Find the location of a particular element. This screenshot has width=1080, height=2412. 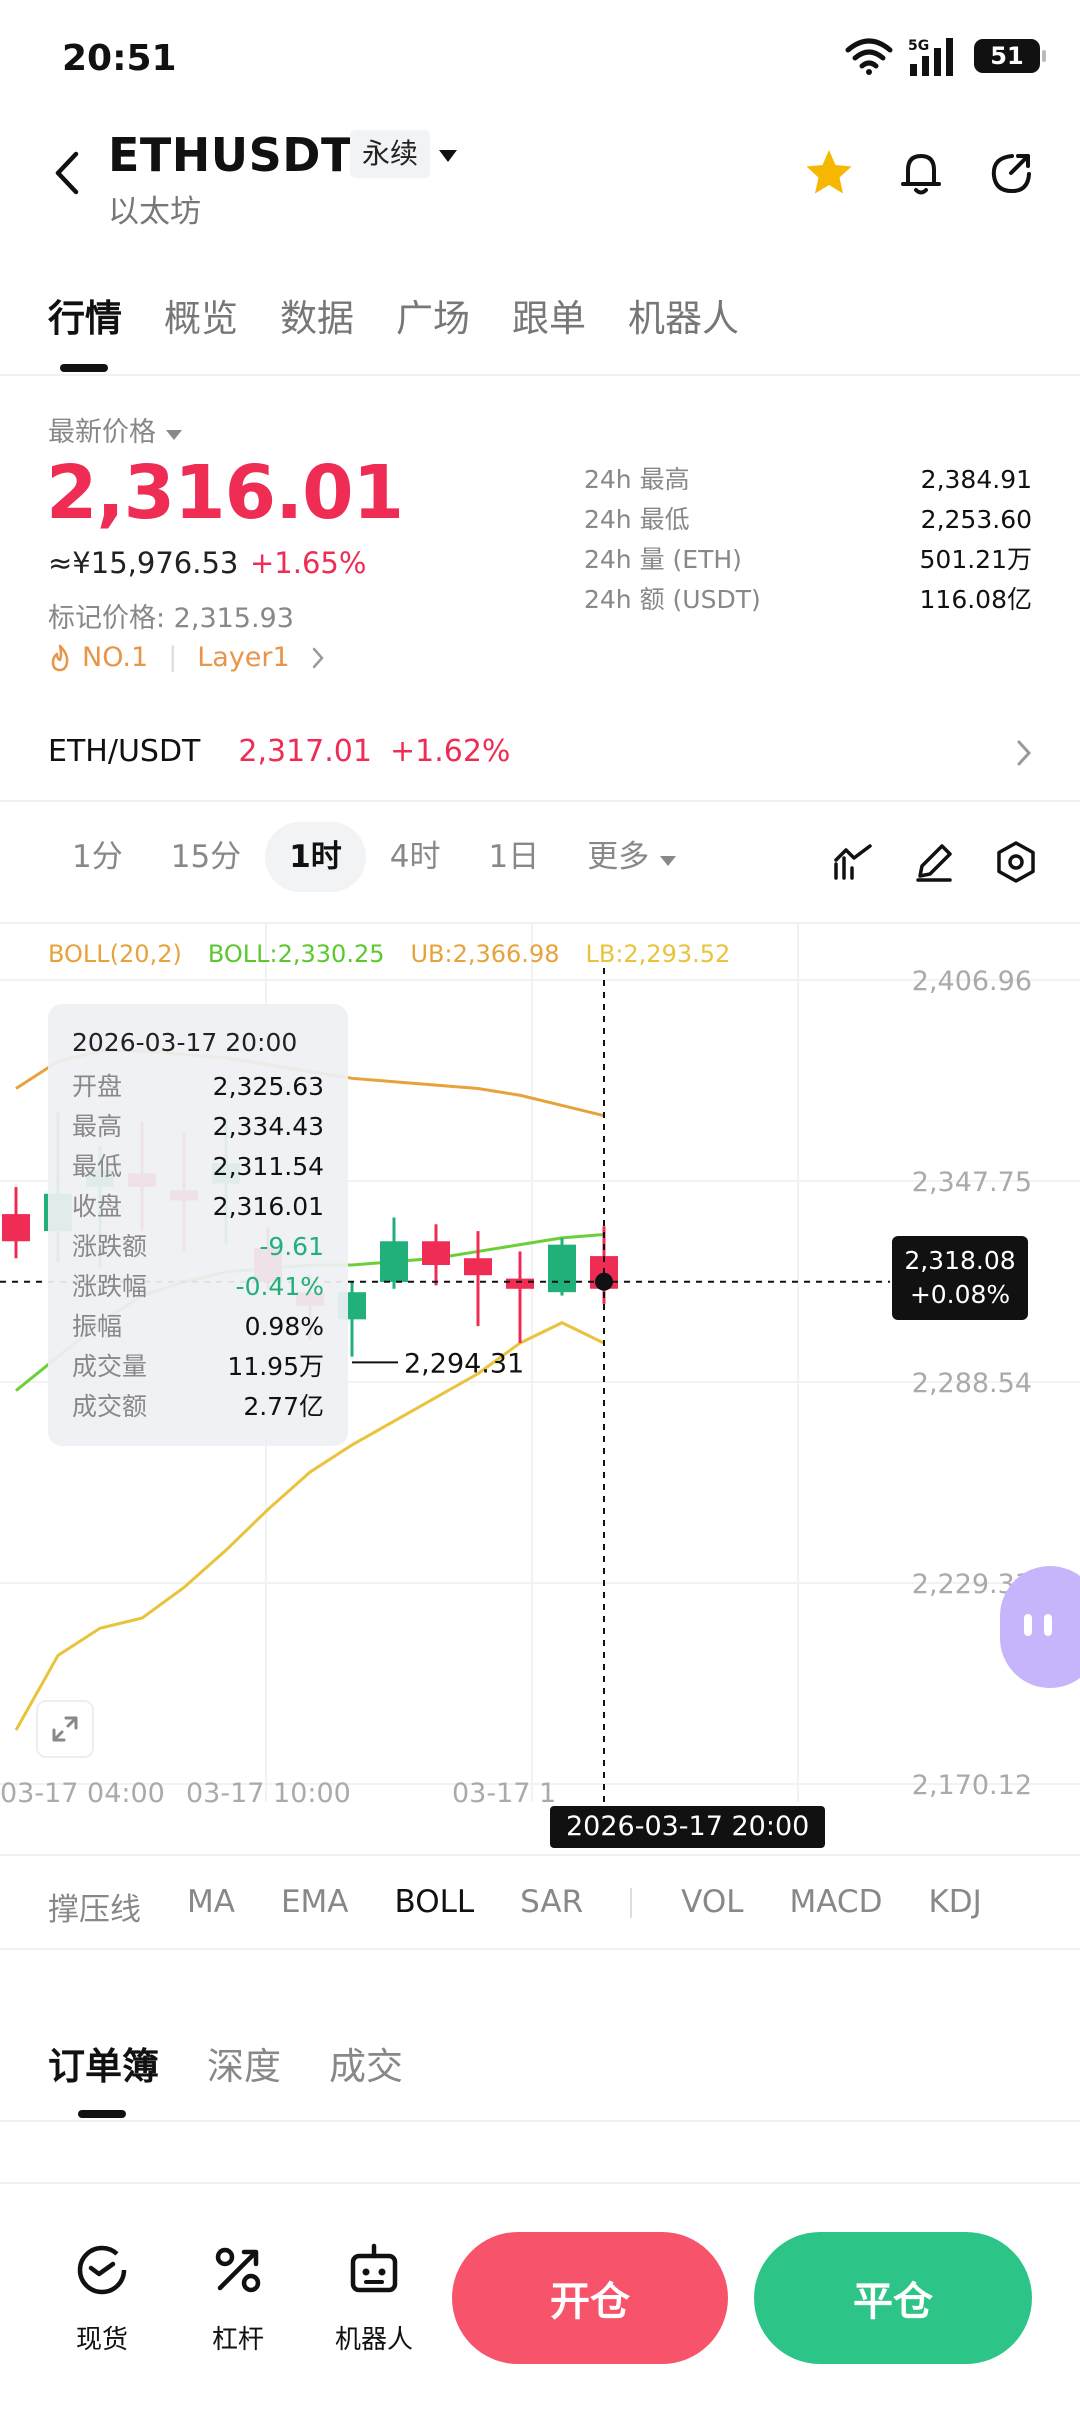

interval-more: 更多 is located at coordinates (632, 857).